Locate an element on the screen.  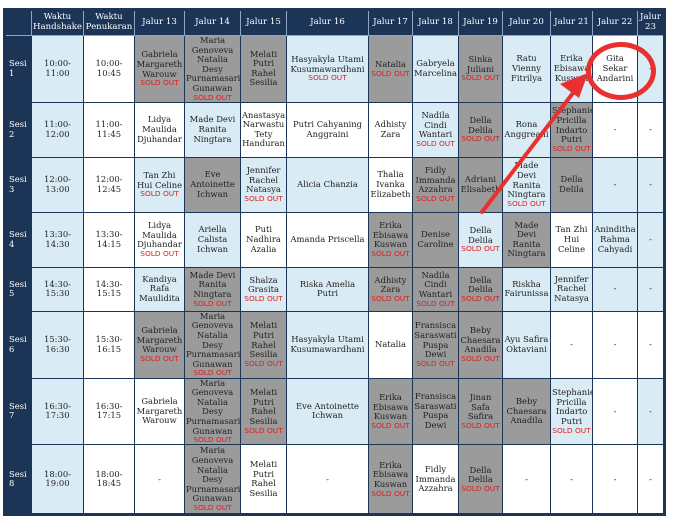
member-name: Anastasya Narwastu Tety Handuran is located at coordinates (264, 129).